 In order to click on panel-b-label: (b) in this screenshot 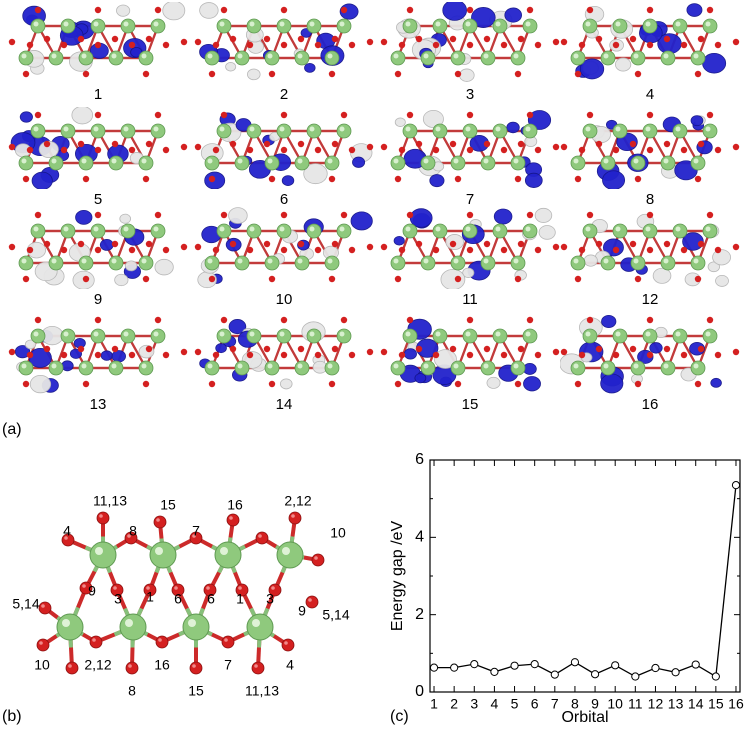, I will do `click(12, 716)`.